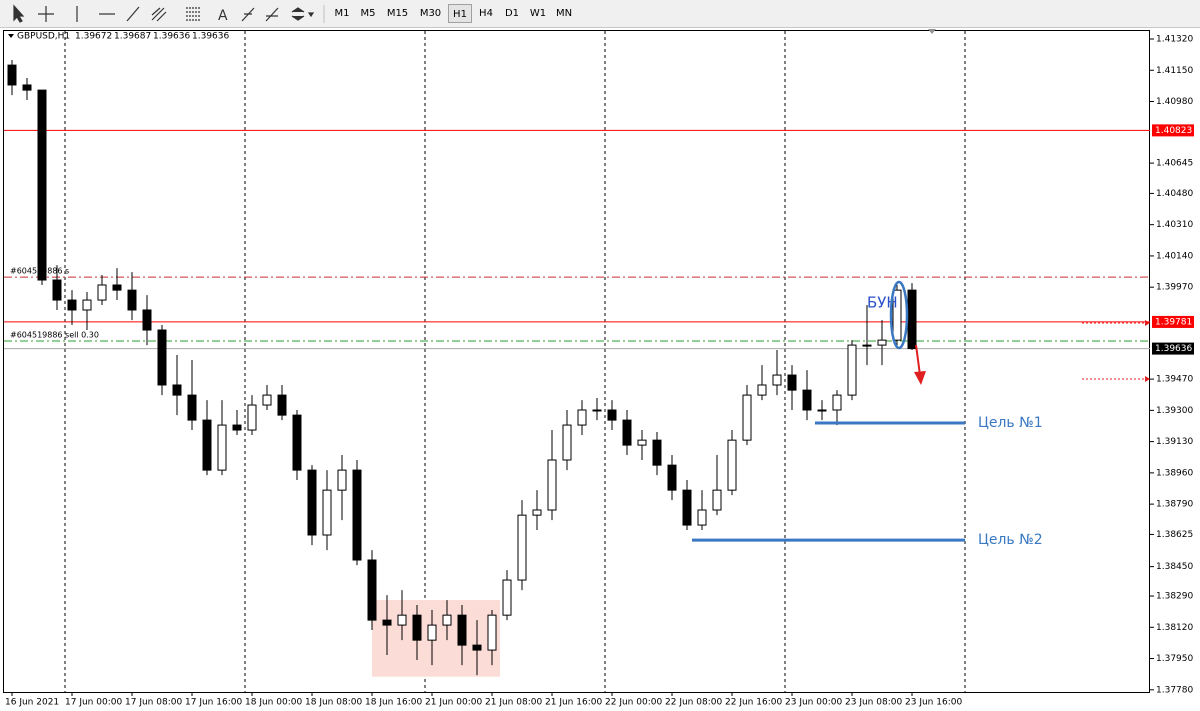  What do you see at coordinates (513, 703) in the screenshot?
I see `x-tick-label: 21 Jun 08:00` at bounding box center [513, 703].